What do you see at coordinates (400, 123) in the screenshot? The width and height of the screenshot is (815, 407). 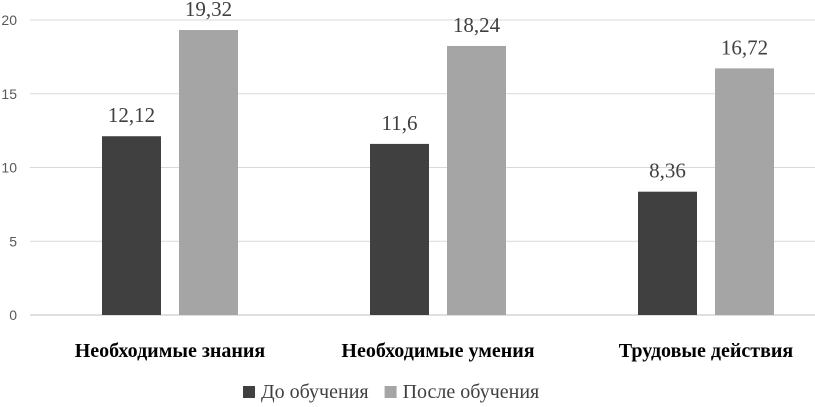 I see `data-label: 11,6` at bounding box center [400, 123].